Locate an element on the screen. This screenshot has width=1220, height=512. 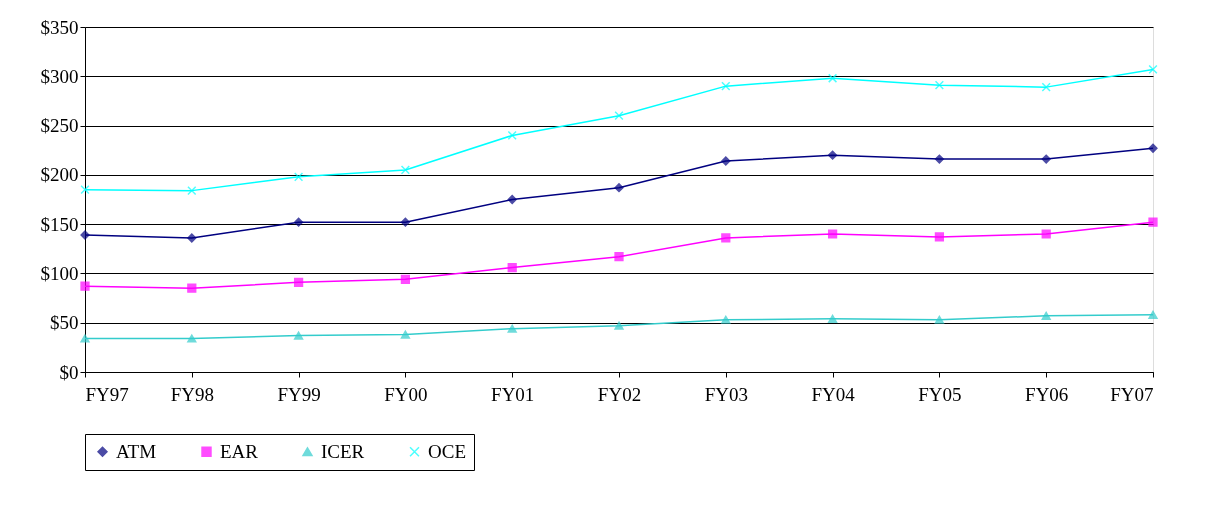
legend-label: ICER is located at coordinates (343, 451).